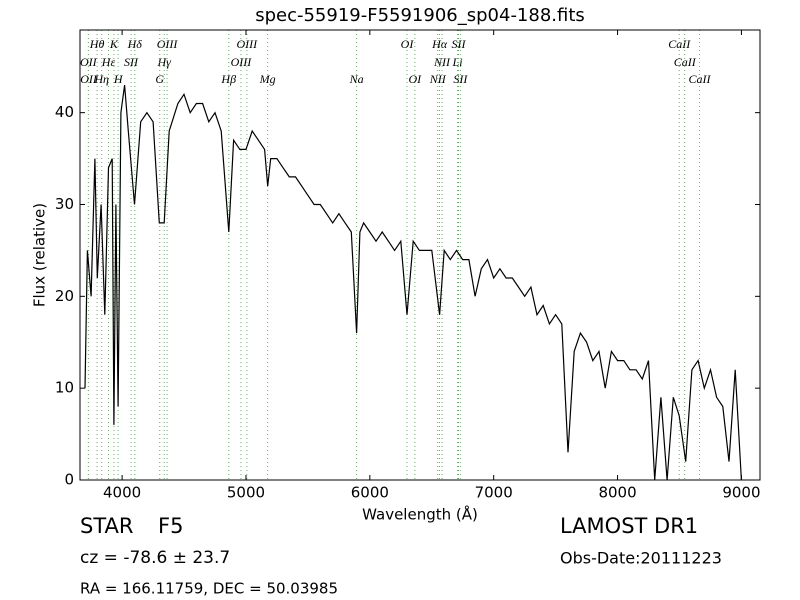 This screenshot has width=800, height=600. Describe the element at coordinates (122, 493) in the screenshot. I see `x-tick-label: 4000` at that location.